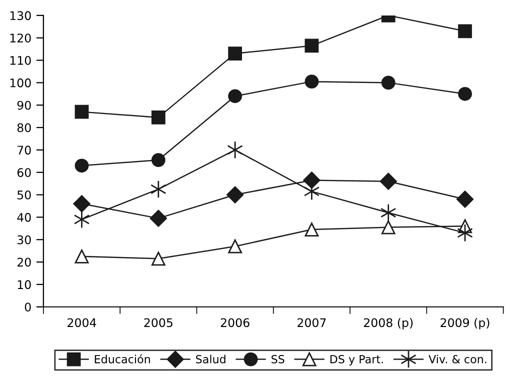 Image resolution: width=511 pixels, height=386 pixels. I want to click on x-tick-label: 2005, so click(158, 323).